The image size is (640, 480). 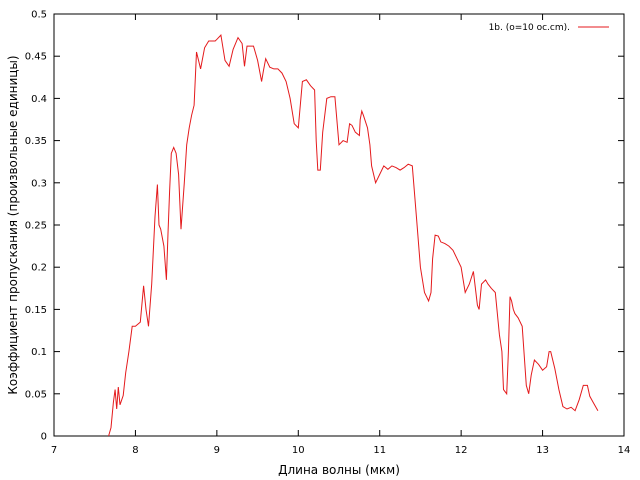 What do you see at coordinates (36, 57) in the screenshot?
I see `y-tick-label: 0.45` at bounding box center [36, 57].